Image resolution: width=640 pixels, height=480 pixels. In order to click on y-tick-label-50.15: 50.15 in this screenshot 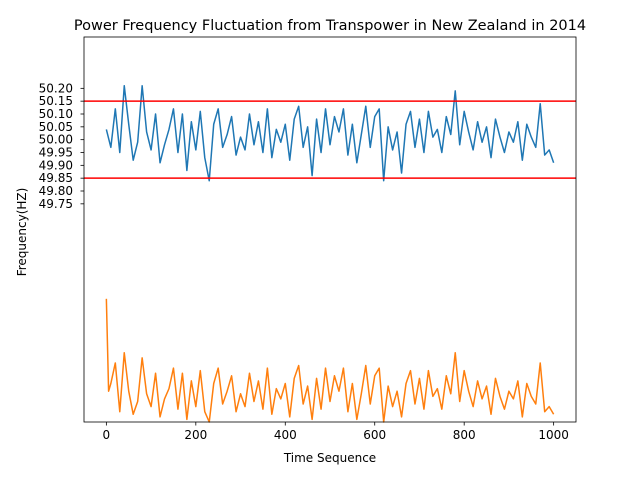, I will do `click(56, 101)`.